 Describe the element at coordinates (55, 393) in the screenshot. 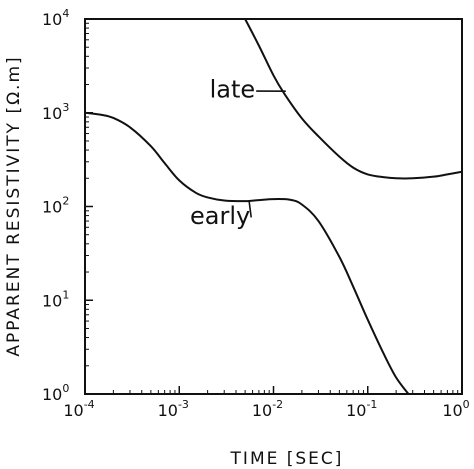

I see `y-tick-label: 10⁰` at that location.